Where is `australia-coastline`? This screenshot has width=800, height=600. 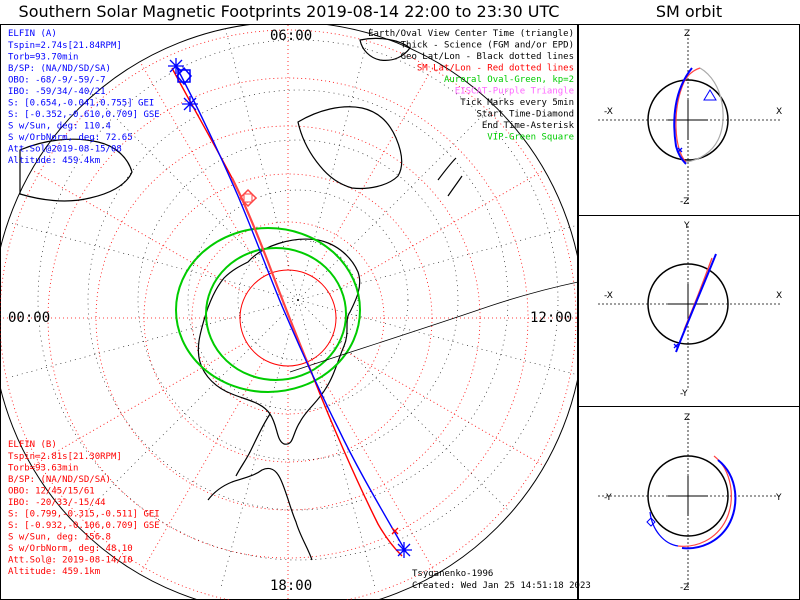 australia-coastline is located at coordinates (350, 148).